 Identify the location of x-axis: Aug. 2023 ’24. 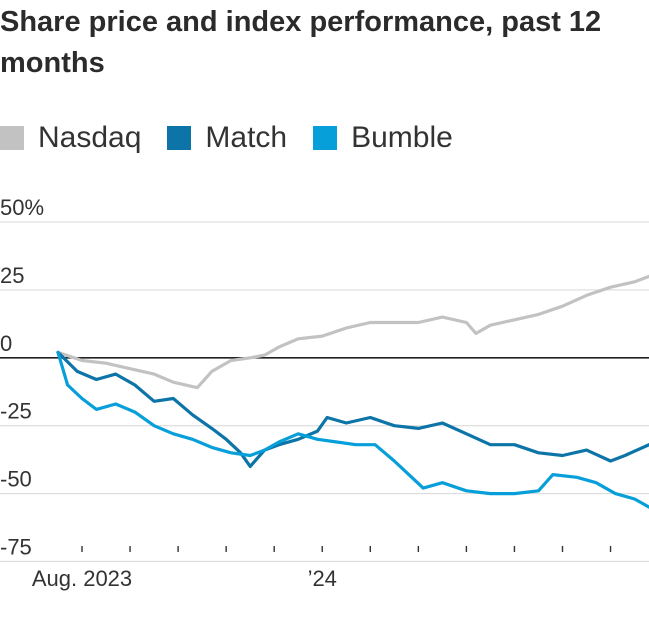
(322, 568).